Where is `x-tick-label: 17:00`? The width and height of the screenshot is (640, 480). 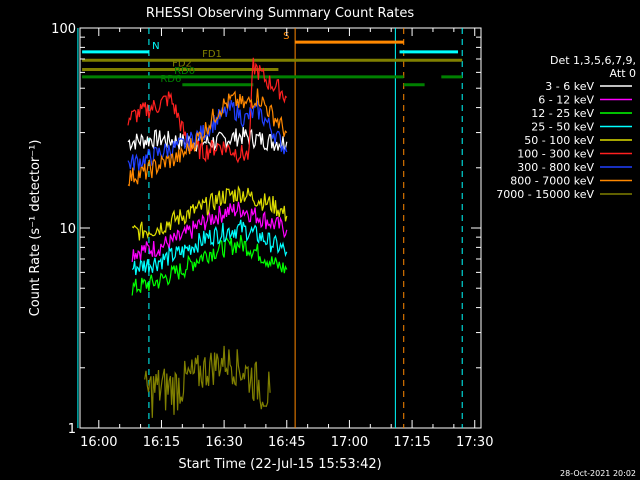 x-tick-label: 17:00 is located at coordinates (349, 442).